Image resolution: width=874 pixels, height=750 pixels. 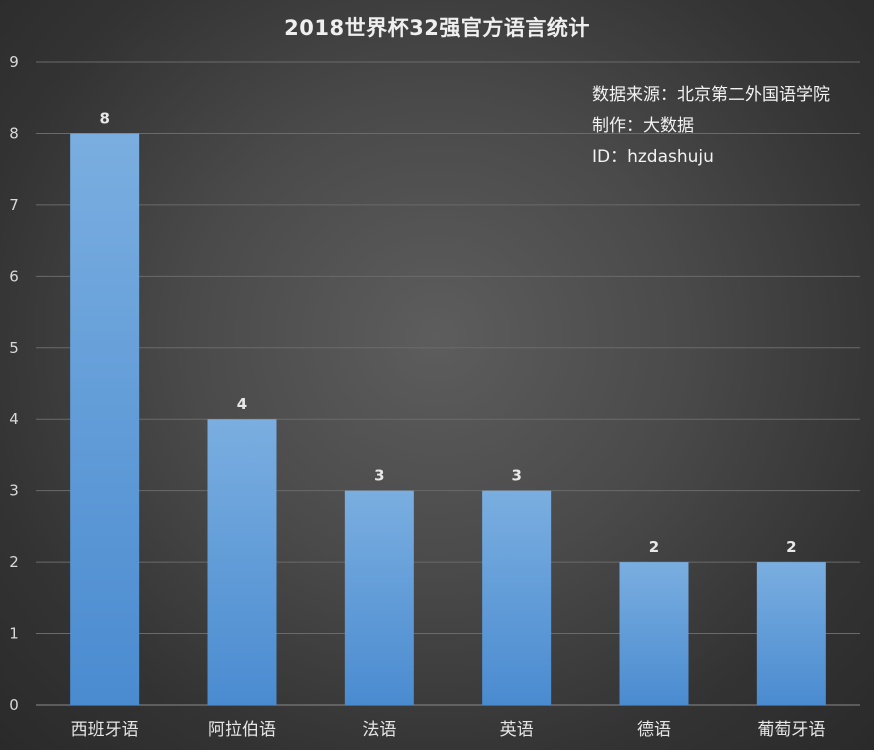 What do you see at coordinates (14, 276) in the screenshot?
I see `y-tick-label: 6` at bounding box center [14, 276].